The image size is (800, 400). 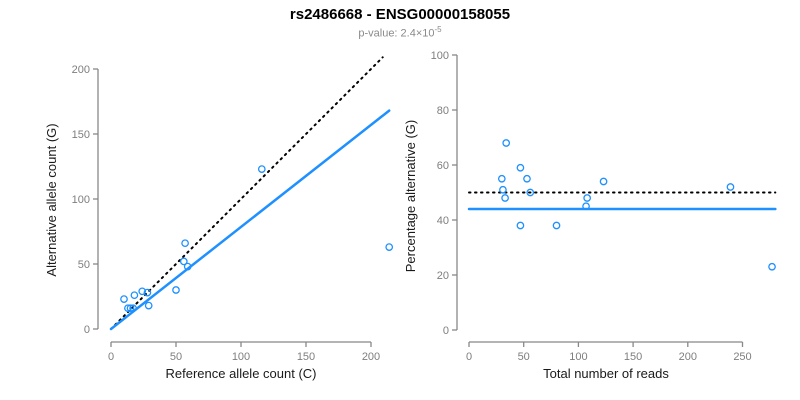 What do you see at coordinates (51, 199) in the screenshot?
I see `left-yaxis-label: Alternative allele count (G)` at bounding box center [51, 199].